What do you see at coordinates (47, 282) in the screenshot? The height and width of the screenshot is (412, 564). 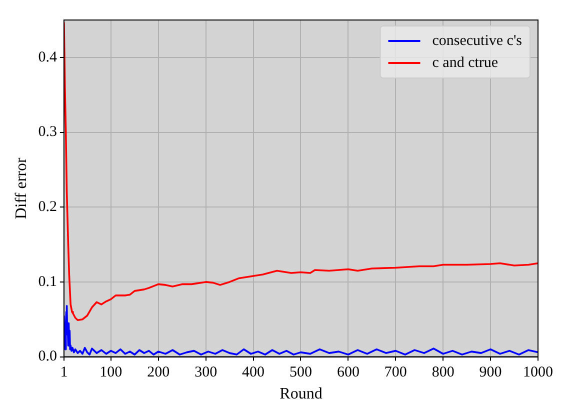 I see `y-tick-label: 0.1` at bounding box center [47, 282].